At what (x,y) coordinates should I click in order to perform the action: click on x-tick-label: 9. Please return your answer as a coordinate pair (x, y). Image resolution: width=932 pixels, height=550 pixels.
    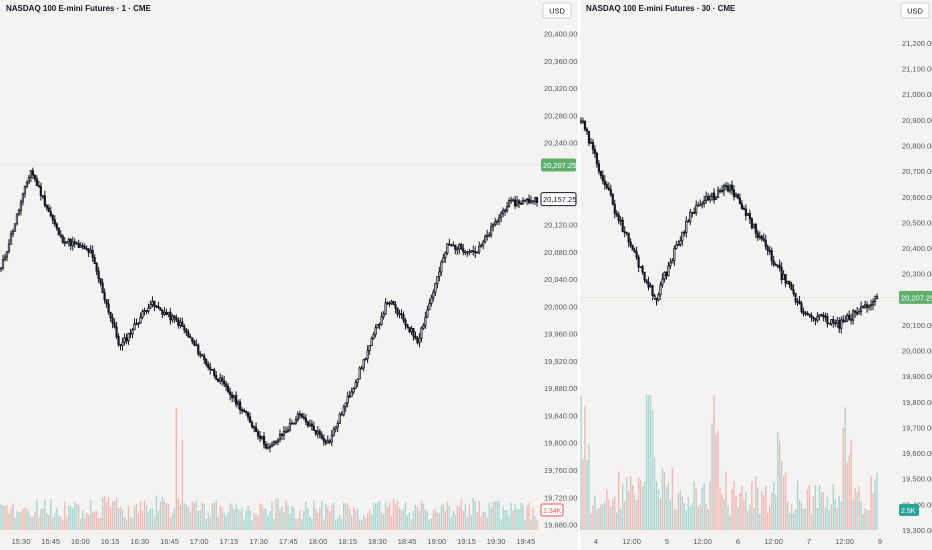
    Looking at the image, I should click on (880, 541).